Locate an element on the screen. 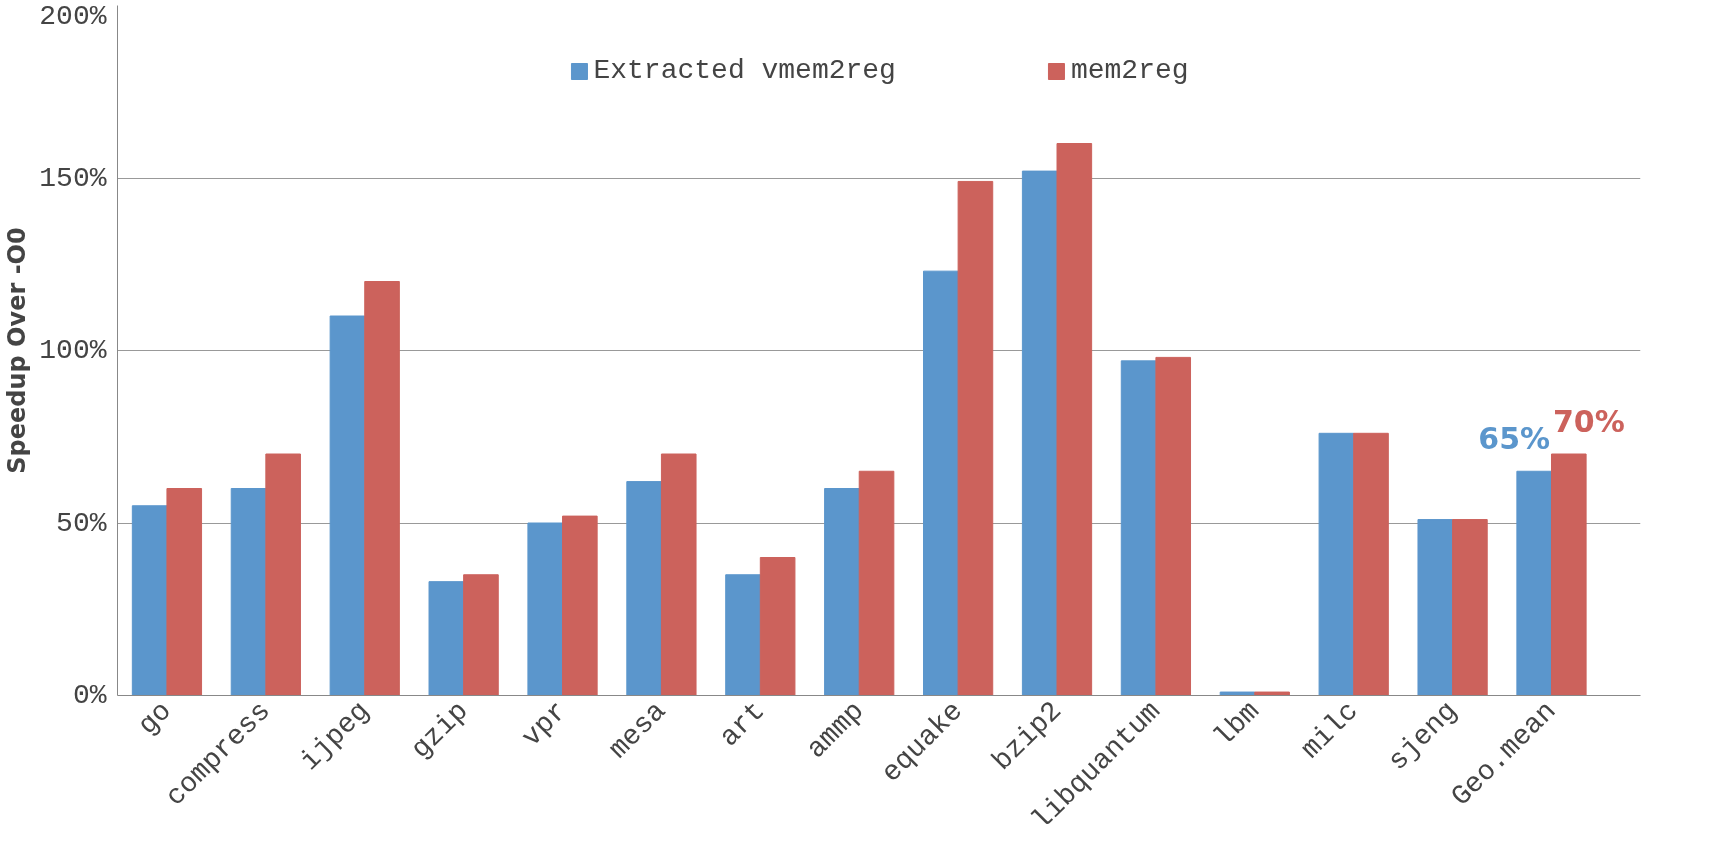  x-tick-label: art is located at coordinates (742, 724).